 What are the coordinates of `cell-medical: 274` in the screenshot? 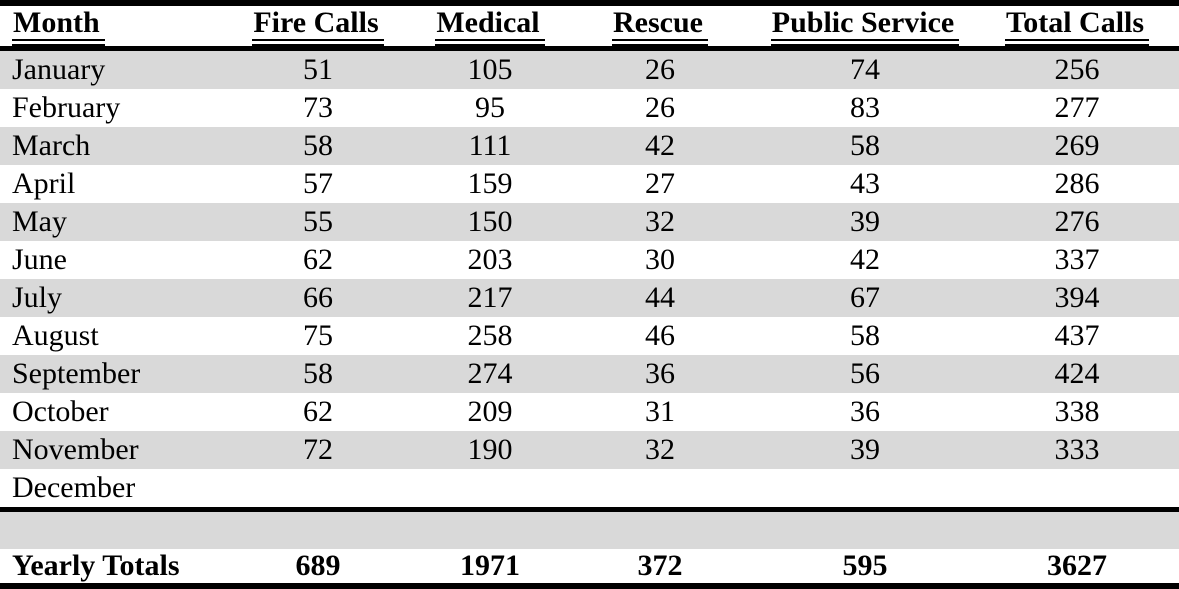 It's located at (490, 373).